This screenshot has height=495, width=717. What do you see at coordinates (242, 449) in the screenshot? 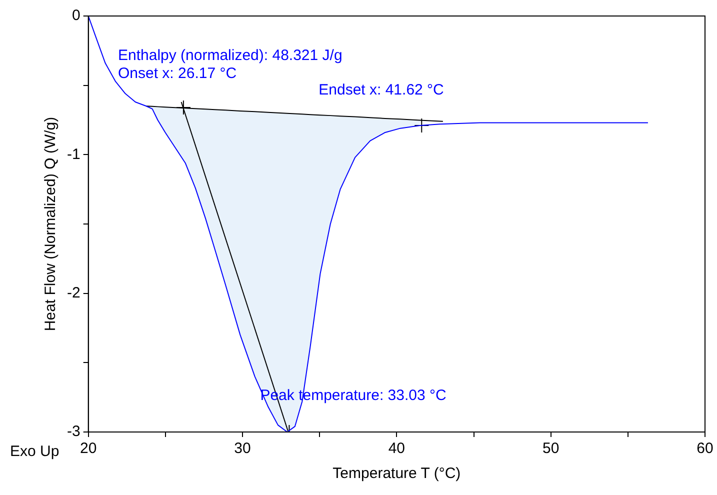
I see `x-tick-label: 30` at bounding box center [242, 449].